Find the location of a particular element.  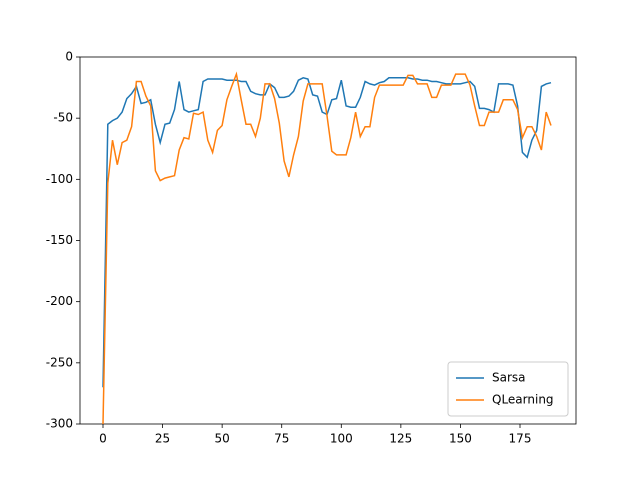

legend-label: QLearning is located at coordinates (523, 400).